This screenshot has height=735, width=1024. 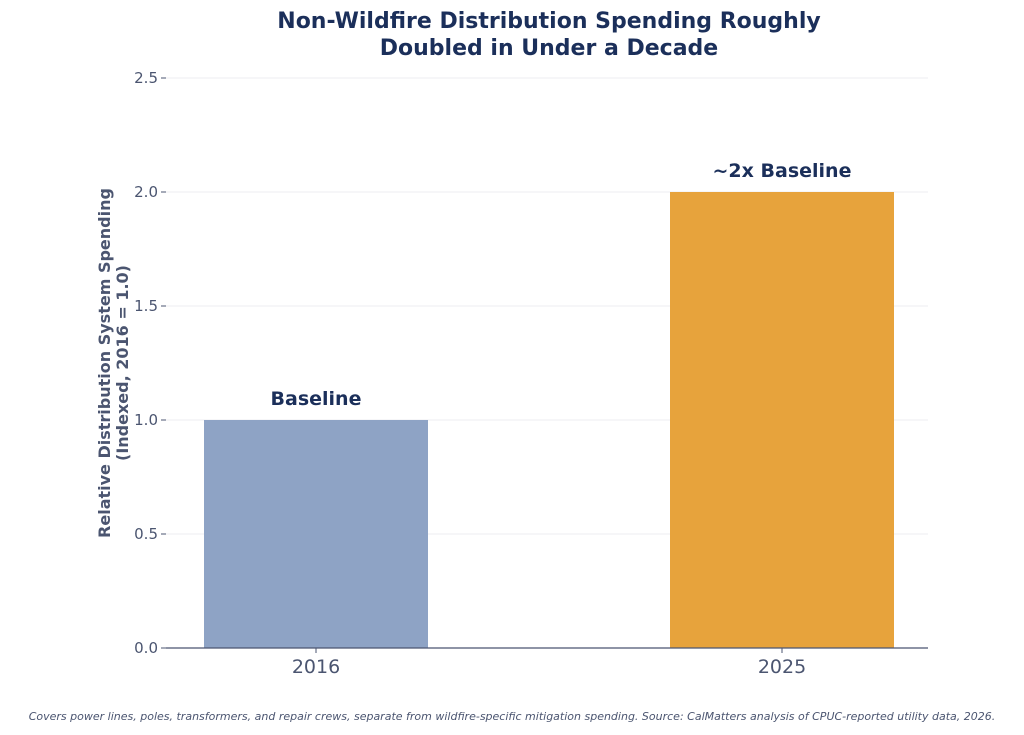 I want to click on y-tick-label: 1.5, so click(x=146, y=306).